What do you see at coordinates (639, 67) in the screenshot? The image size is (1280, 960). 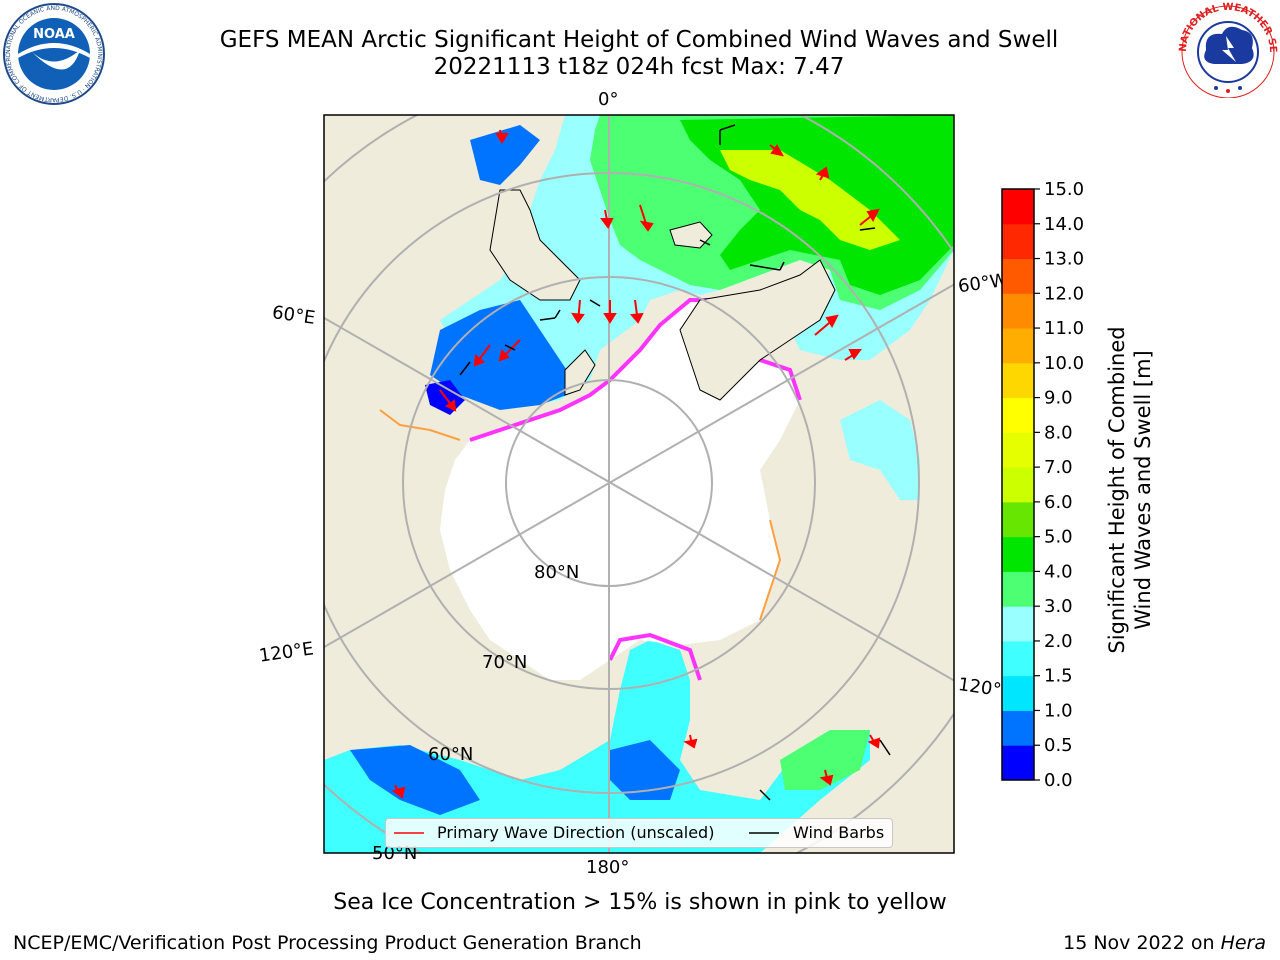 I see `chart-subtitle: 20221113 t18z 024h fcst Max: 7.47` at bounding box center [639, 67].